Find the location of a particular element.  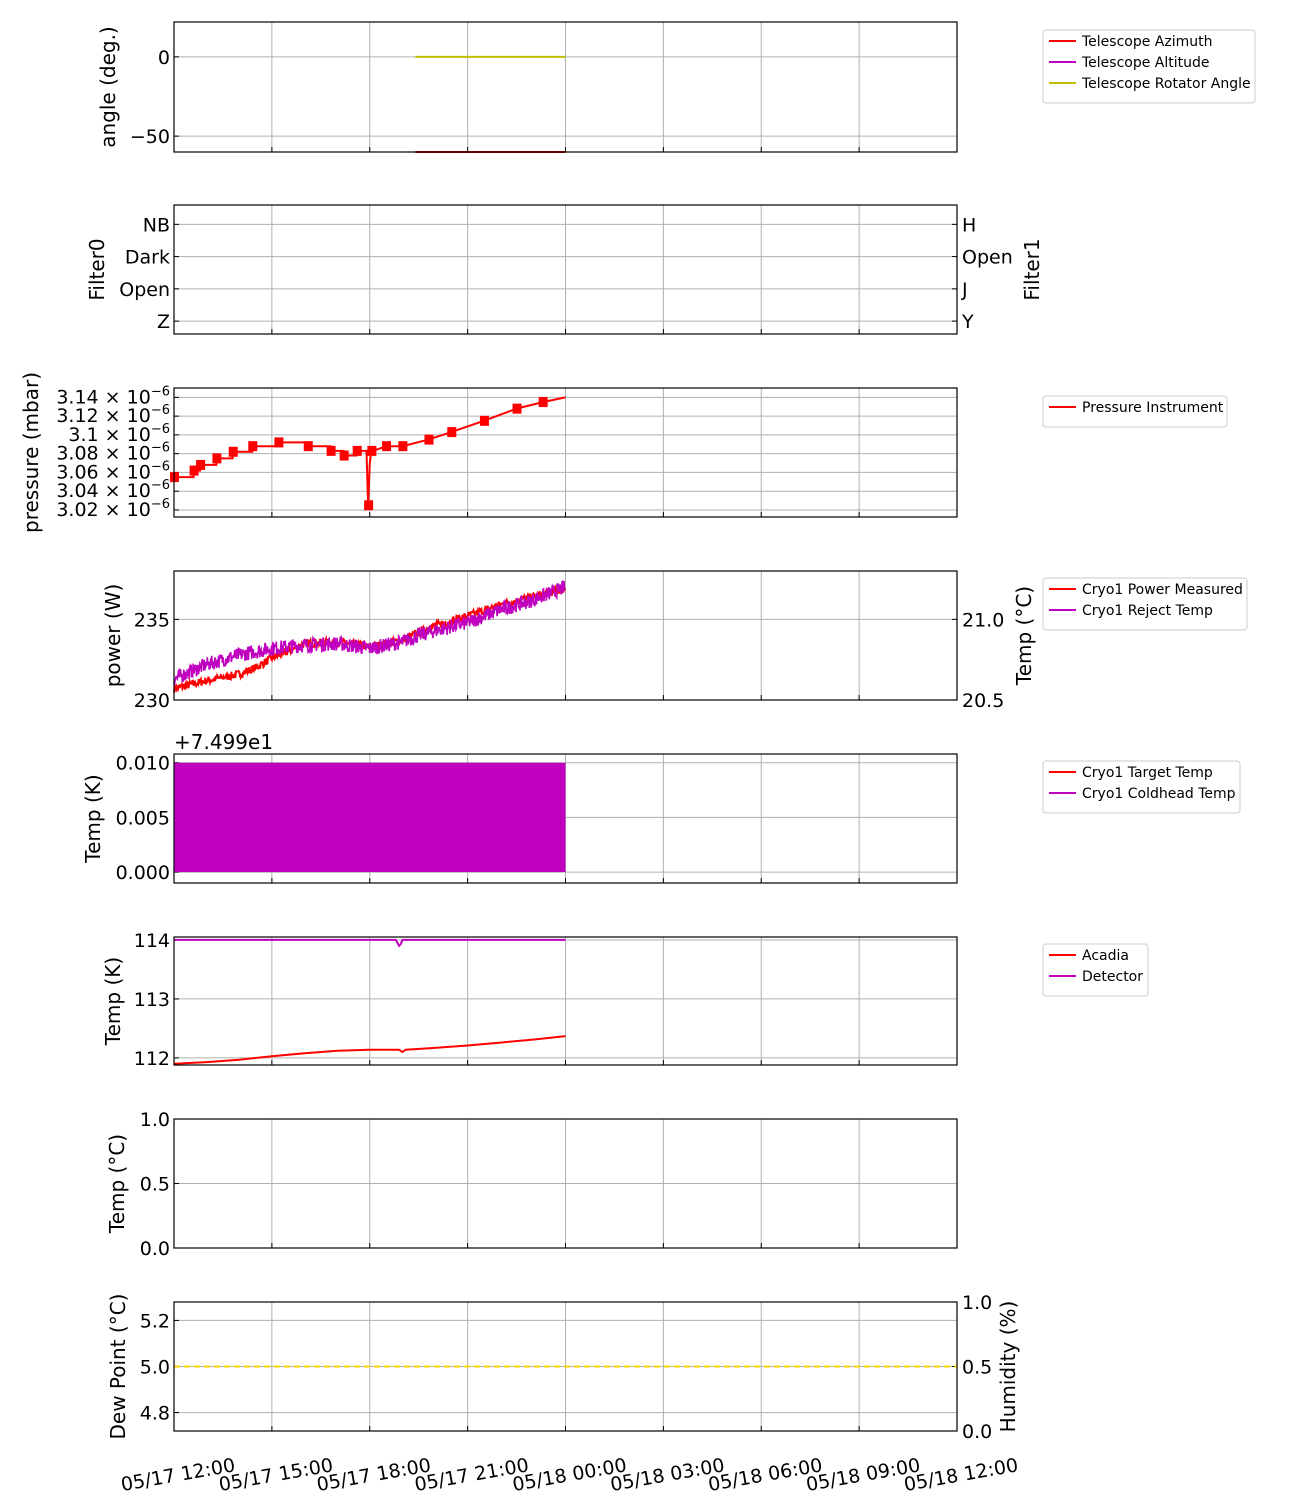

coldhead-band is located at coordinates (370, 817).